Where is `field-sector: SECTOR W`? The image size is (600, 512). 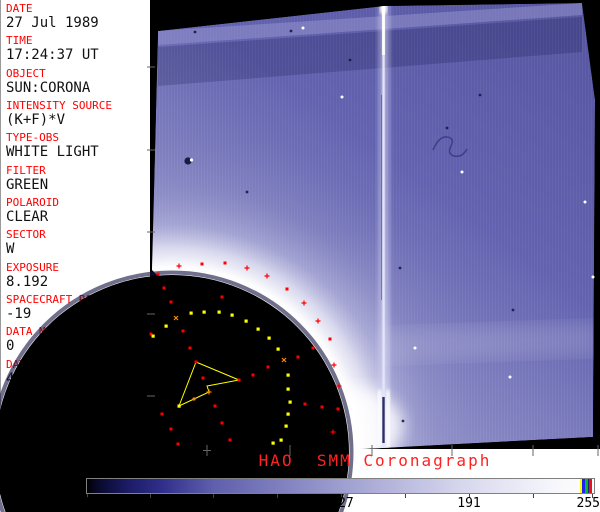 field-sector: SECTOR W is located at coordinates (75, 244).